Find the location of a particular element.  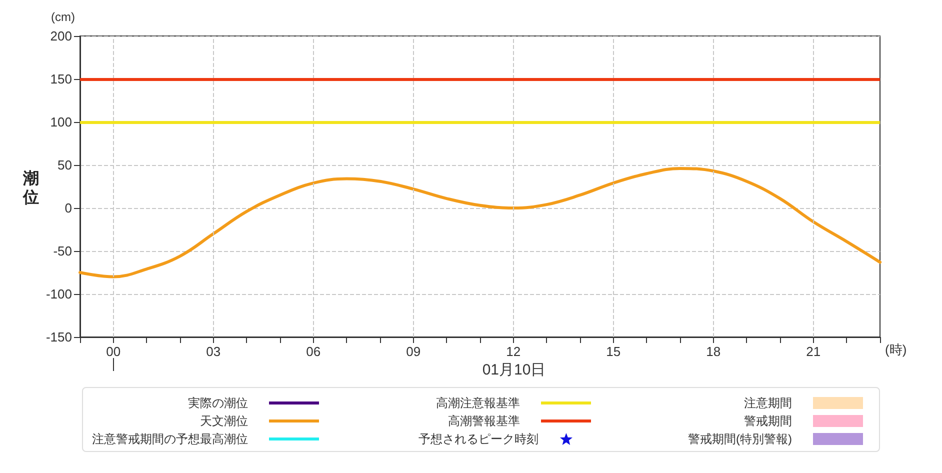

y-tick-label: -100 is located at coordinates (59, 294).